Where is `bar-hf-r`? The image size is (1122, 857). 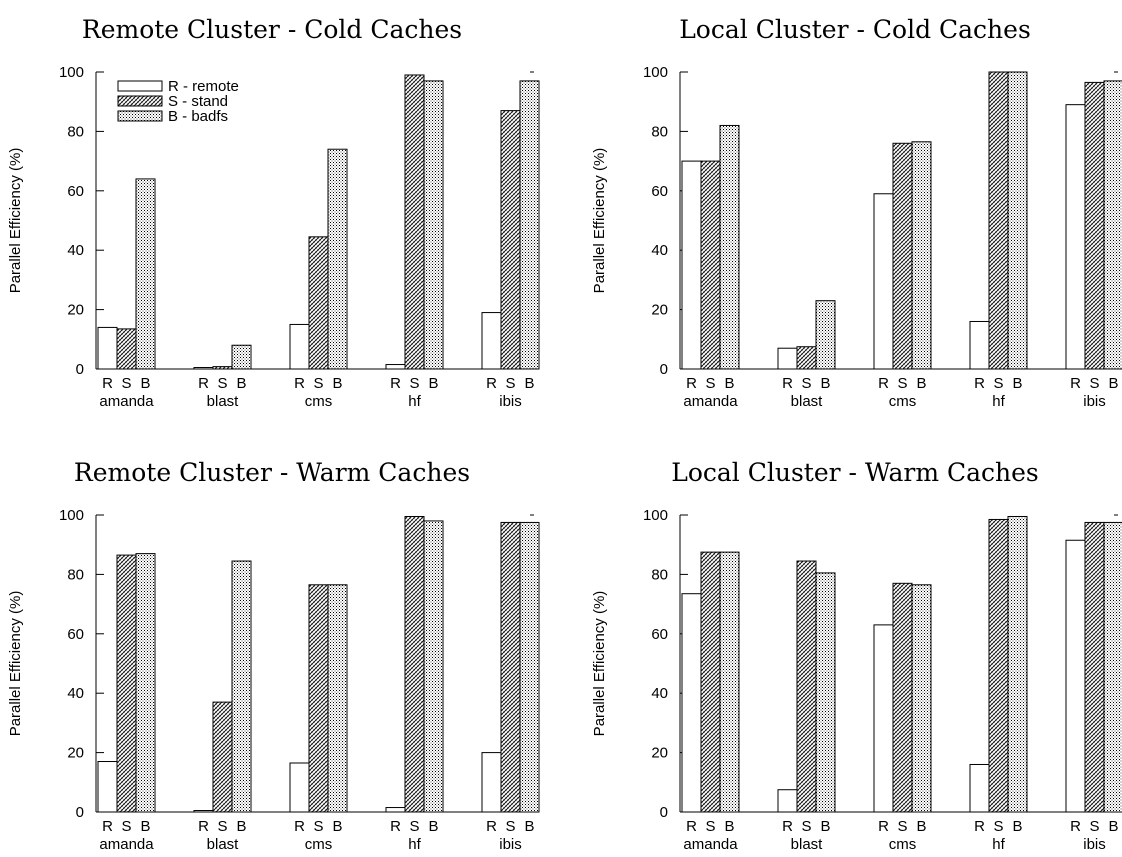
bar-hf-r is located at coordinates (395, 367).